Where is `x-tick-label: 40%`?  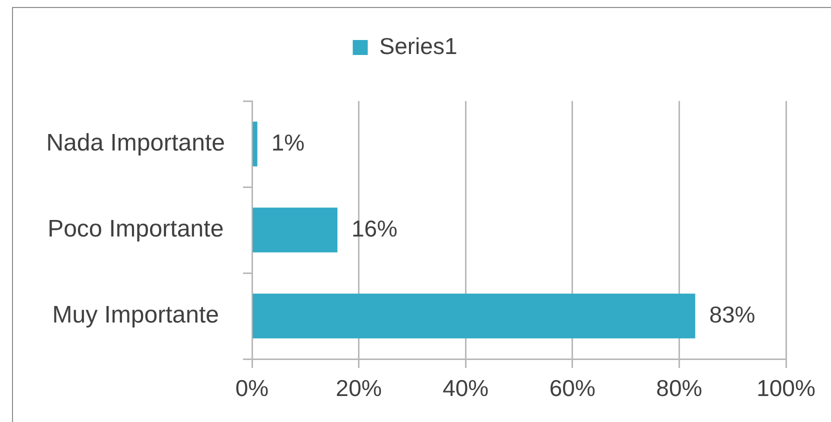
x-tick-label: 40% is located at coordinates (465, 388).